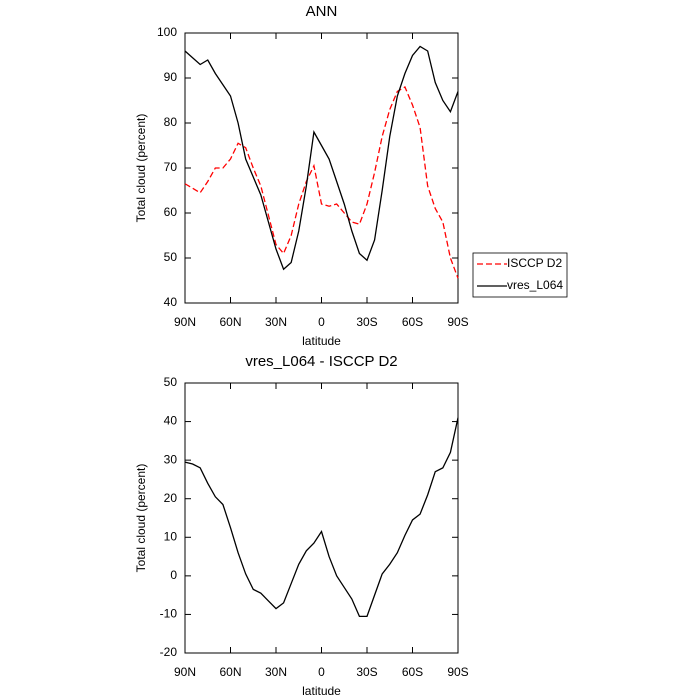  What do you see at coordinates (321, 361) in the screenshot?
I see `chart-title: vres_L064 - ISCCP D2` at bounding box center [321, 361].